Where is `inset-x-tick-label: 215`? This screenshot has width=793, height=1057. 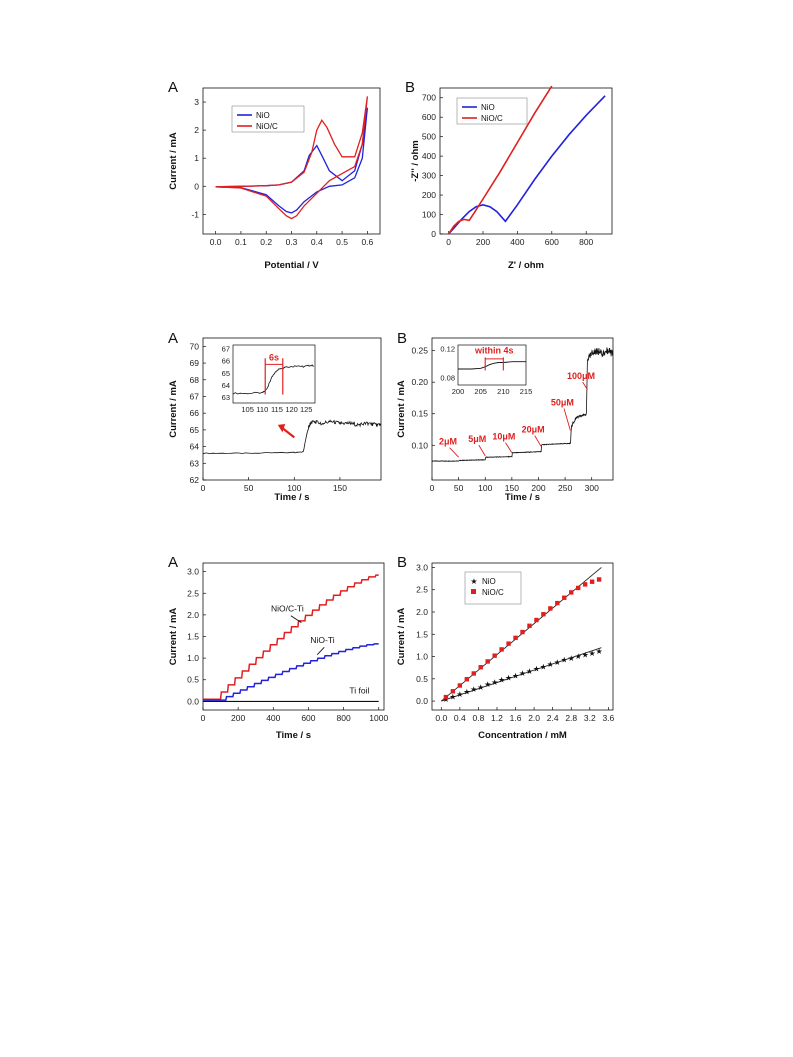
inset-x-tick-label: 215 is located at coordinates (526, 391).